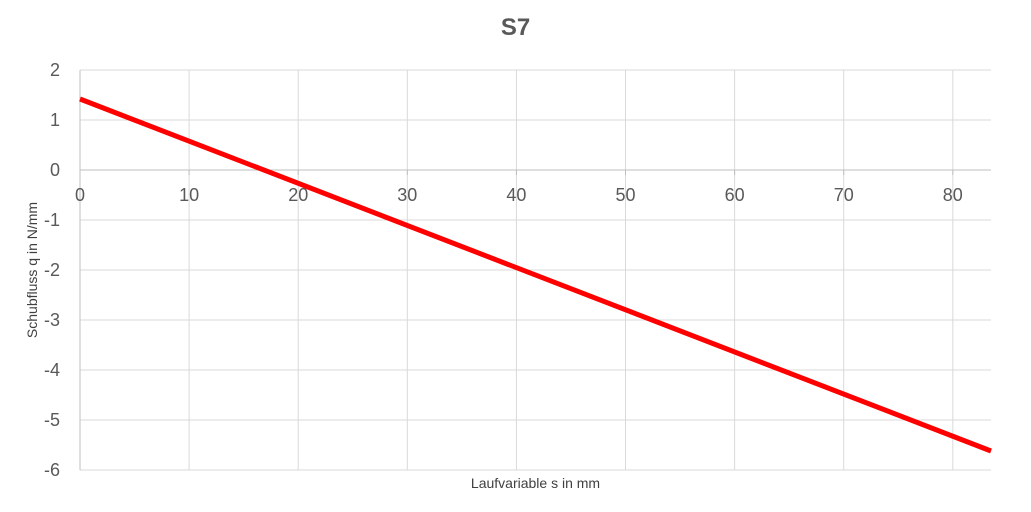  What do you see at coordinates (52, 270) in the screenshot?
I see `y-tick-label: -2` at bounding box center [52, 270].